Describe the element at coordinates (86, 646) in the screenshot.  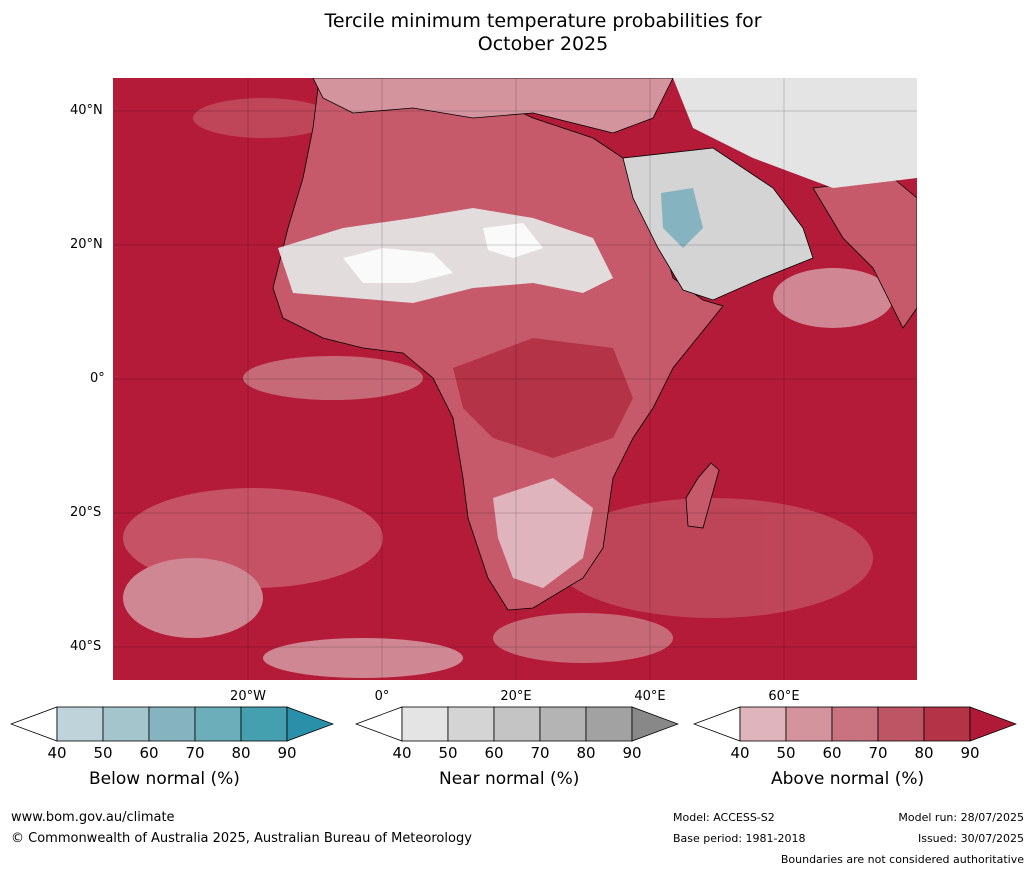
I see `lat-label-40s: 40°S` at that location.